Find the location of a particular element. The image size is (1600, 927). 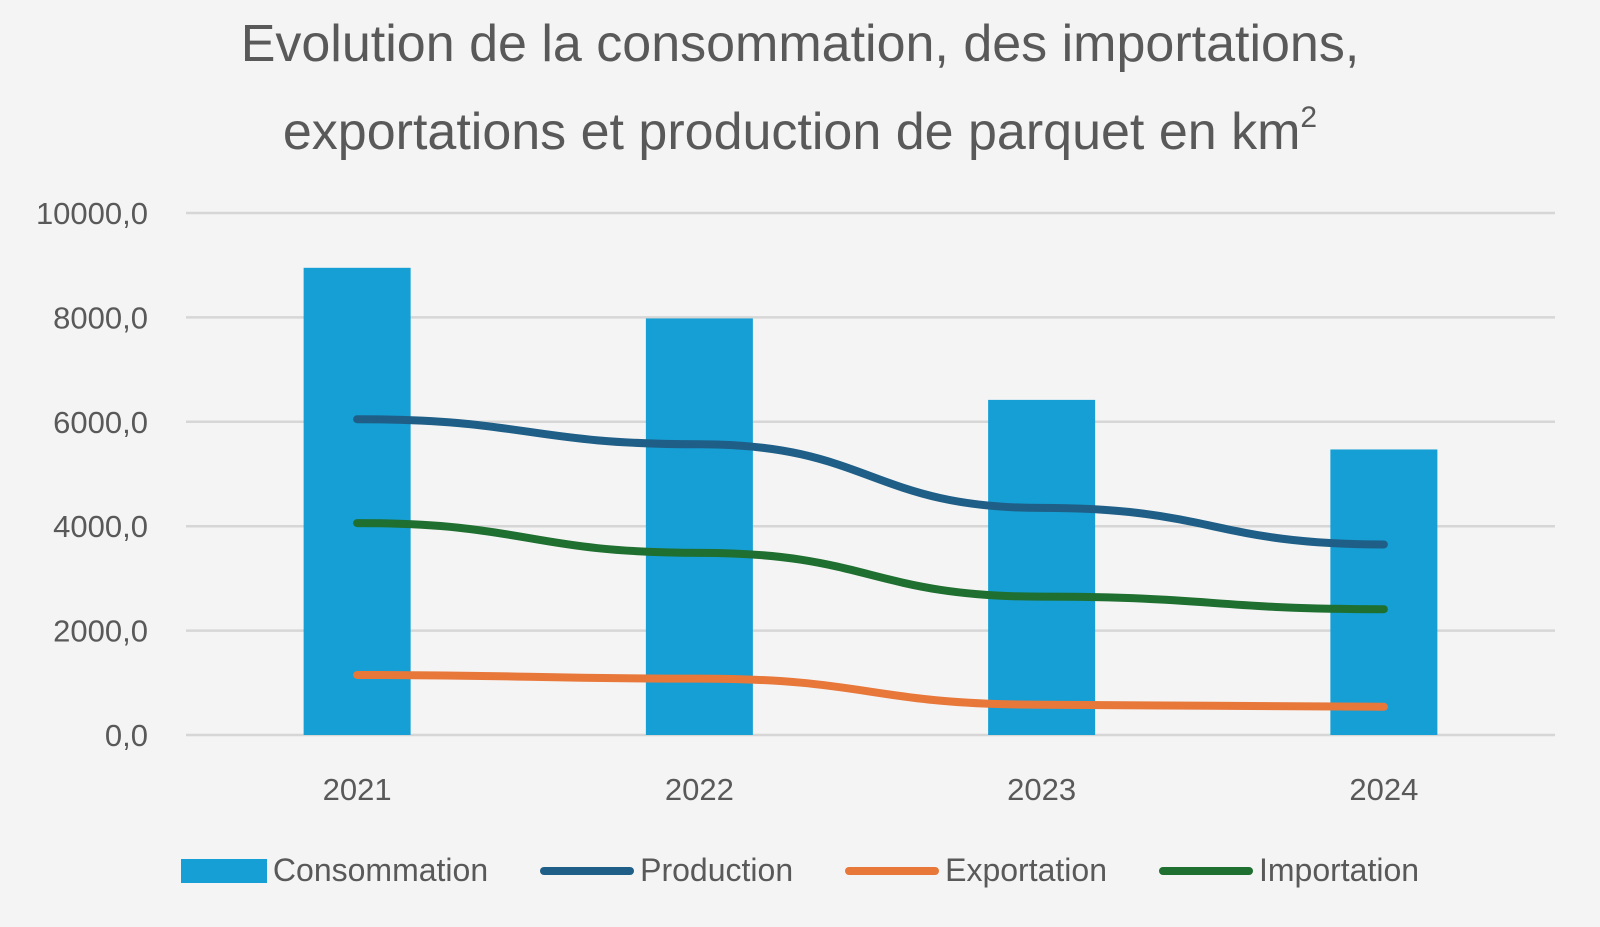

y-tick-label: 8000,0 is located at coordinates (100, 317).